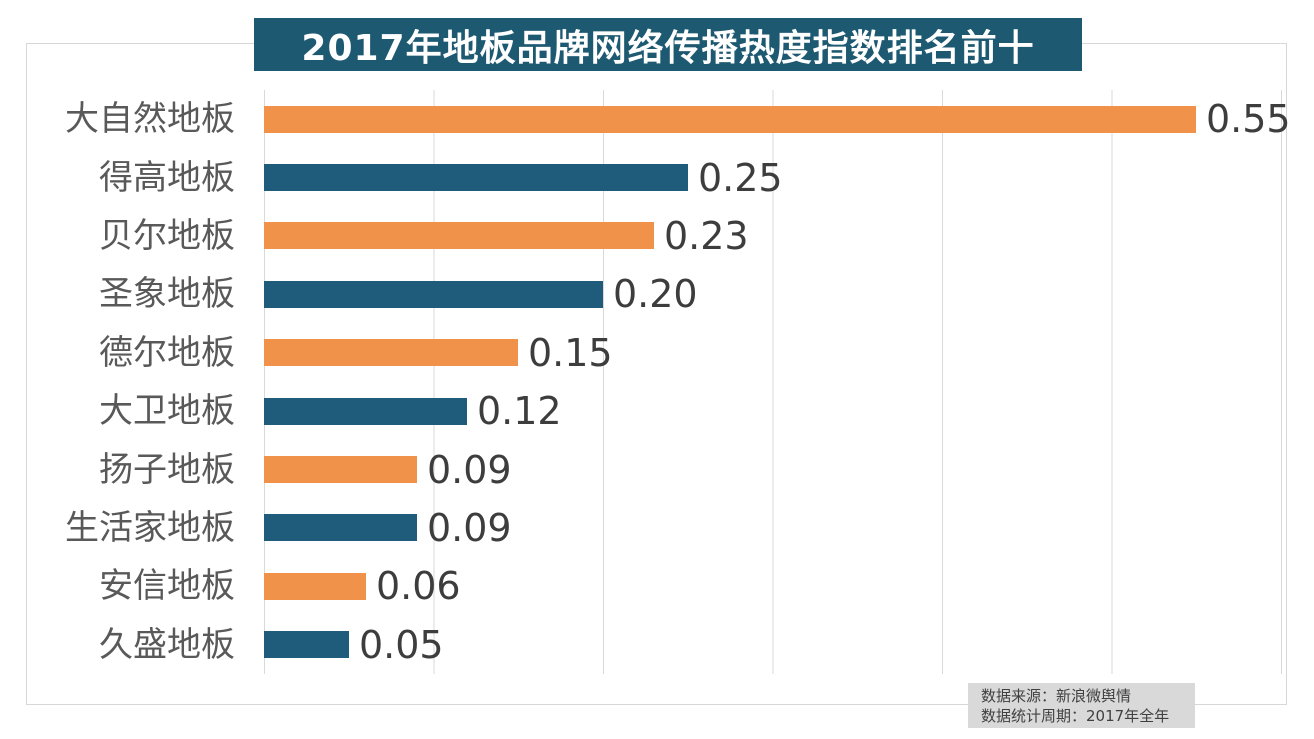  Describe the element at coordinates (167, 352) in the screenshot. I see `category-label: 德尔地板` at that location.